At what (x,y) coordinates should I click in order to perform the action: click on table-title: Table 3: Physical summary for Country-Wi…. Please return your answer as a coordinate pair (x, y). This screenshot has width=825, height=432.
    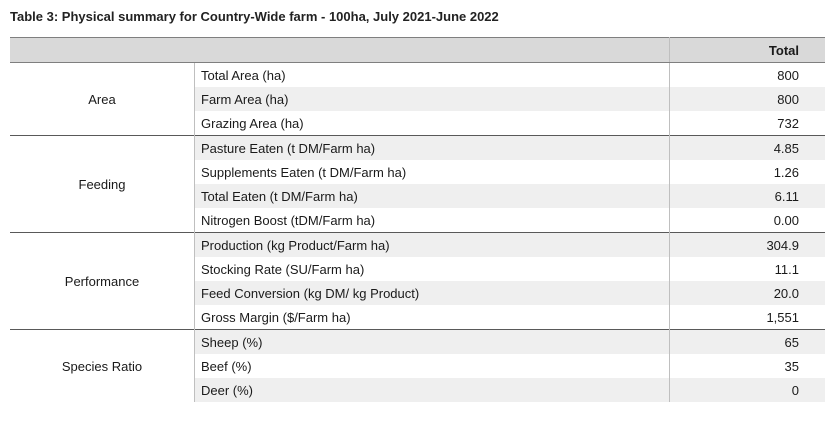
    Looking at the image, I should click on (254, 16).